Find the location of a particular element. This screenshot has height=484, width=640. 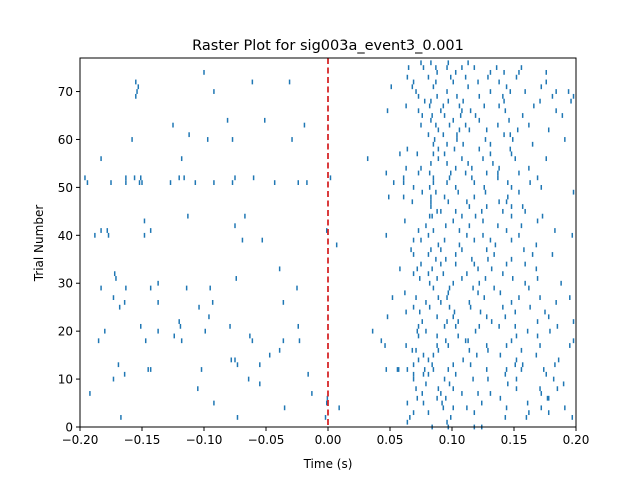

y-tick-label: 40 is located at coordinates (65, 236).